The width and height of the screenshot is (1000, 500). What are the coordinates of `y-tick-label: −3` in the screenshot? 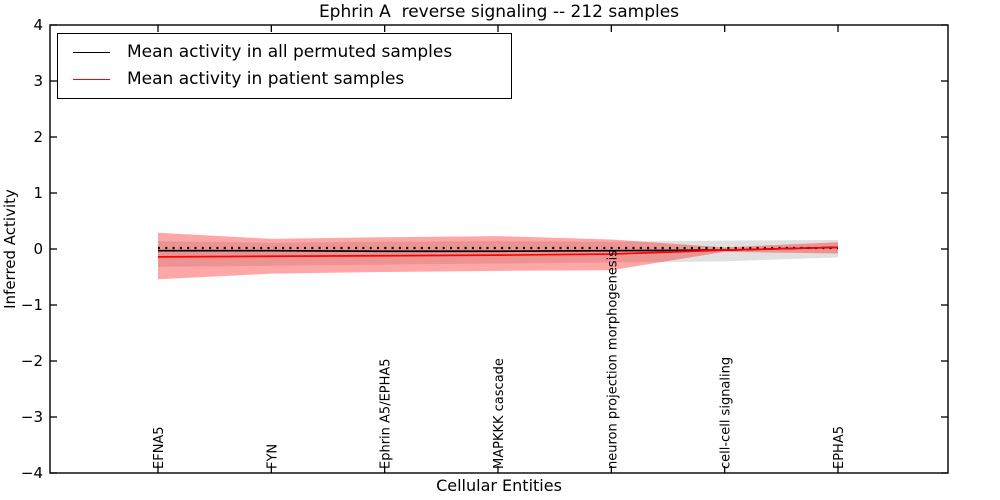 It's located at (32, 417).